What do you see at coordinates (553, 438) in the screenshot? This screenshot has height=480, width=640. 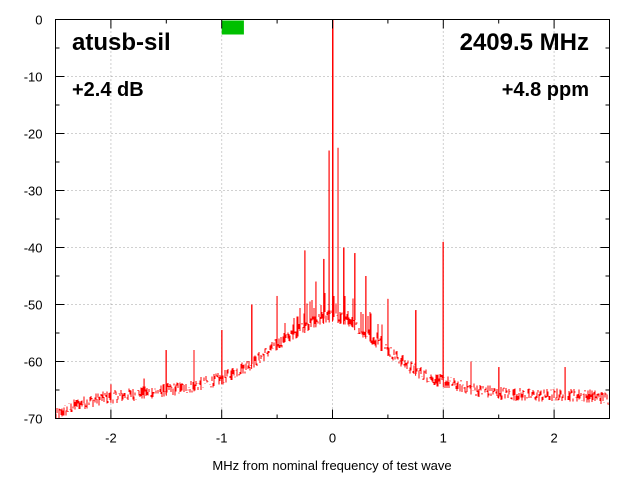 I see `x-tick-label: 2` at bounding box center [553, 438].